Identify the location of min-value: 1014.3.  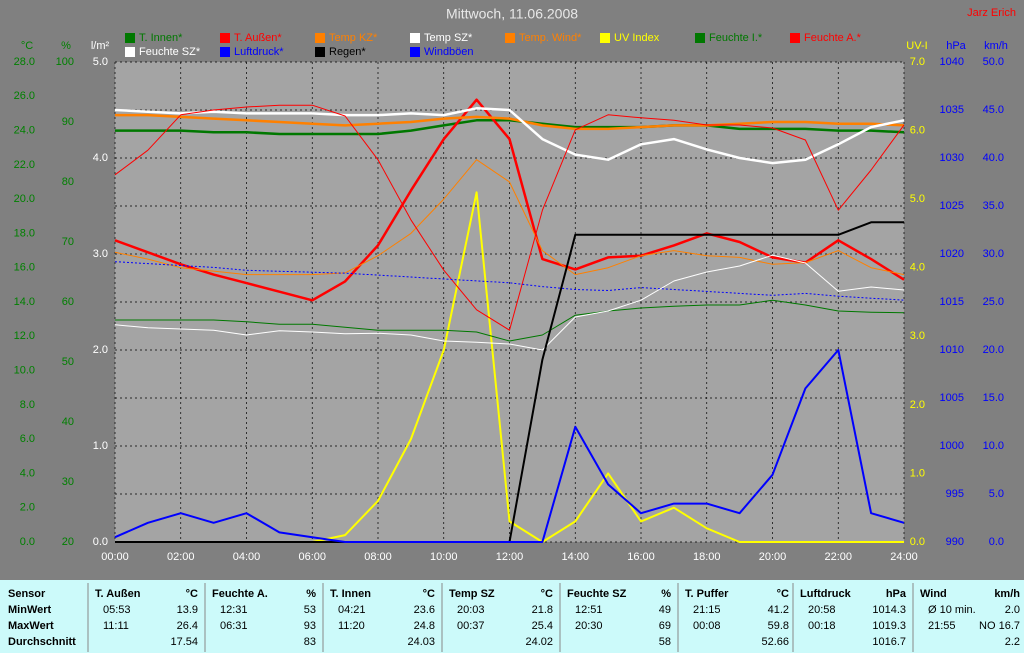
(889, 610).